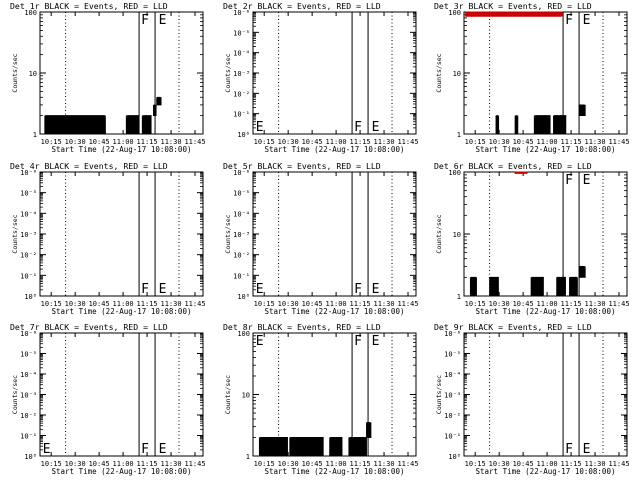 The height and width of the screenshot is (480, 640). What do you see at coordinates (302, 327) in the screenshot?
I see `panel-title: Det 8r BLACK = Events, RED = LLD` at bounding box center [302, 327].